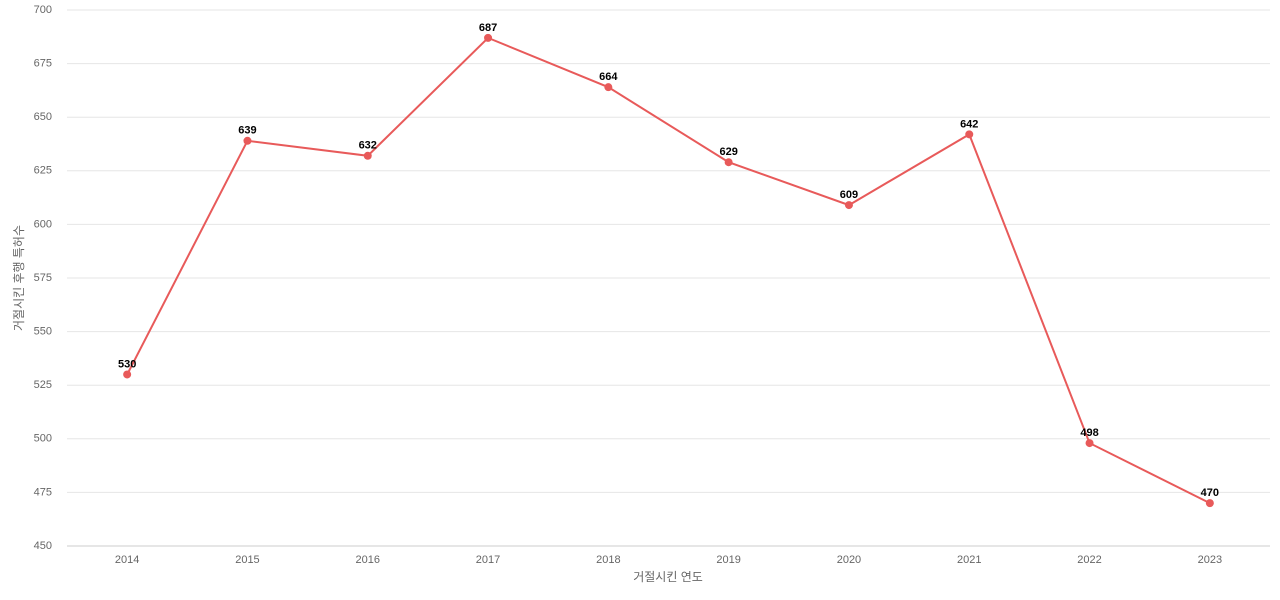 This screenshot has height=600, width=1280. I want to click on data-label: 664, so click(608, 77).